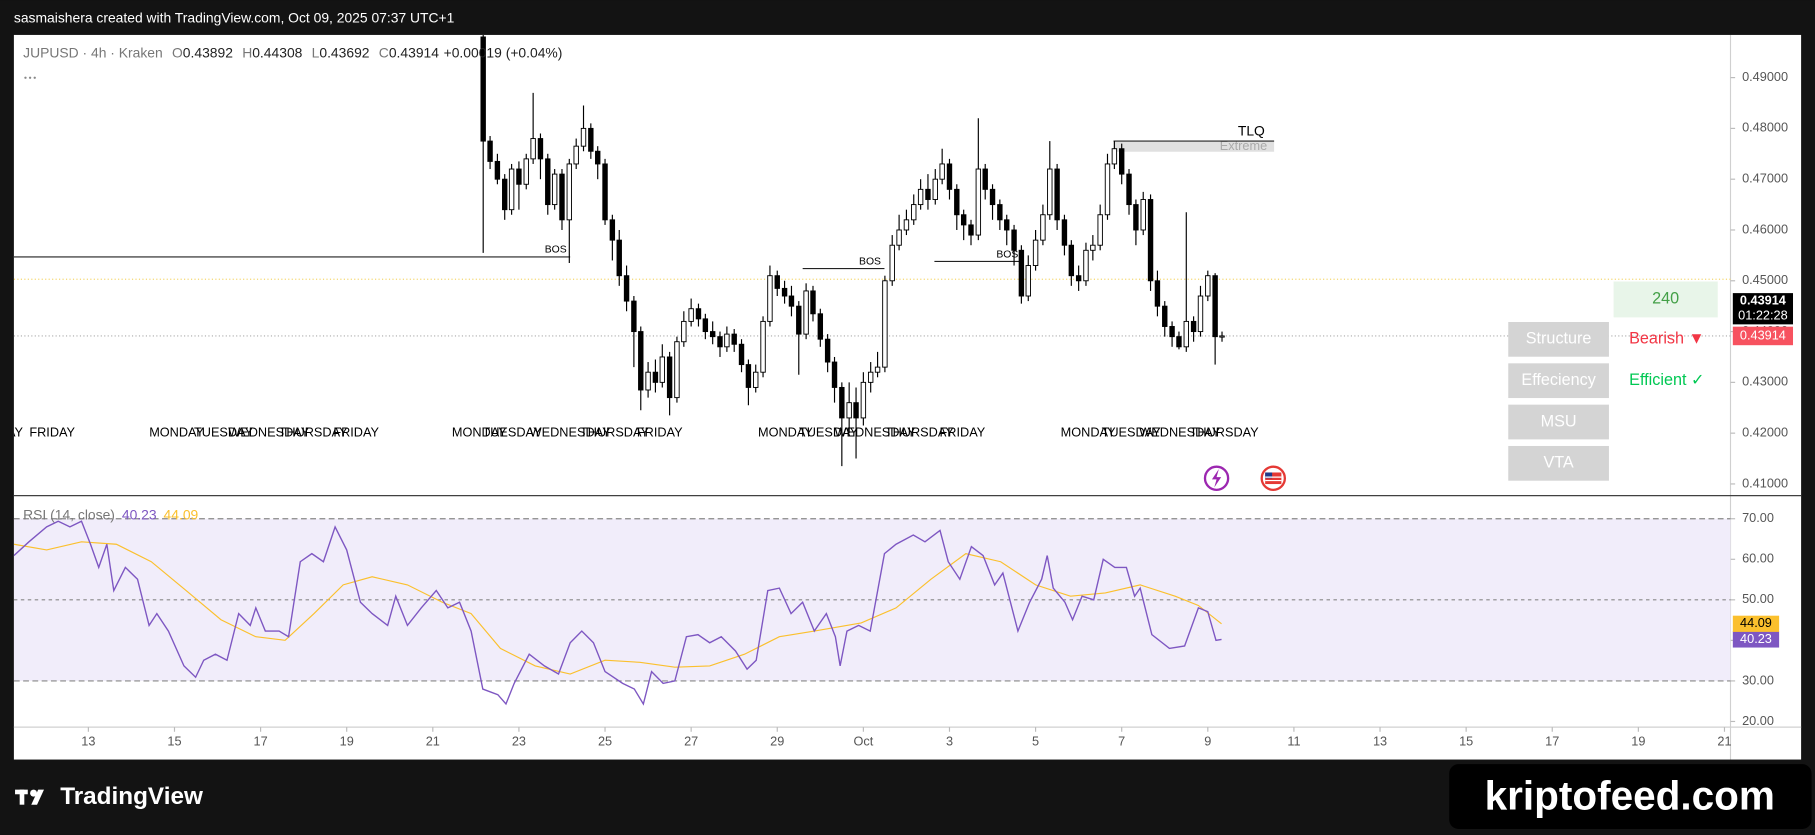 Image resolution: width=1815 pixels, height=835 pixels. What do you see at coordinates (1765, 482) in the screenshot?
I see `y-tick-label: 0.41000` at bounding box center [1765, 482].